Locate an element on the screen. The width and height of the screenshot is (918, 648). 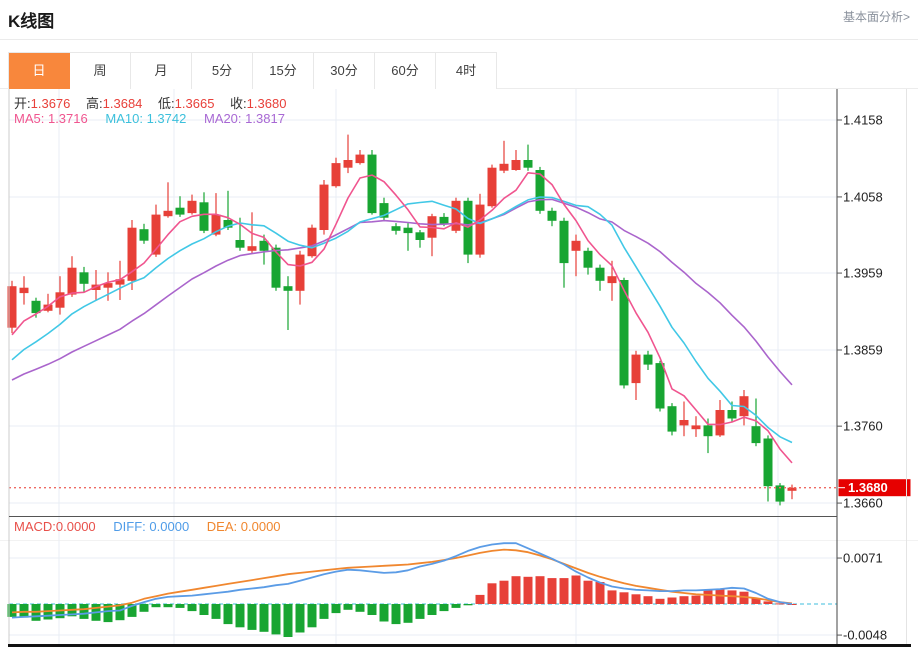
ohlc-legend: 开:1.3676 高:1.3684 低:1.3665 收:1.3680 is located at coordinates (156, 102).